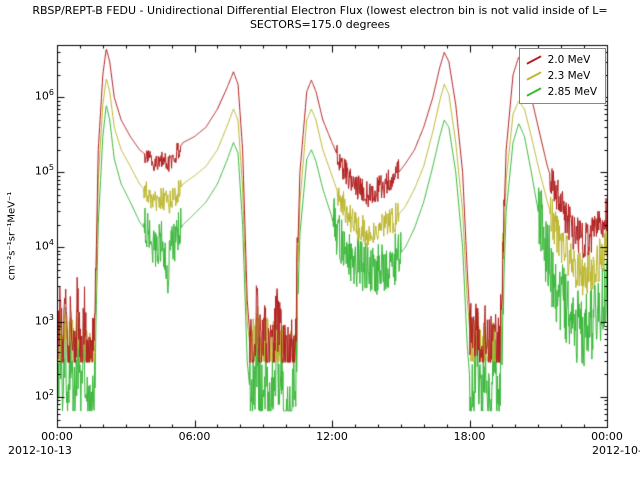  Describe the element at coordinates (534, 60) in the screenshot. I see `legend-line-sample-red` at that location.